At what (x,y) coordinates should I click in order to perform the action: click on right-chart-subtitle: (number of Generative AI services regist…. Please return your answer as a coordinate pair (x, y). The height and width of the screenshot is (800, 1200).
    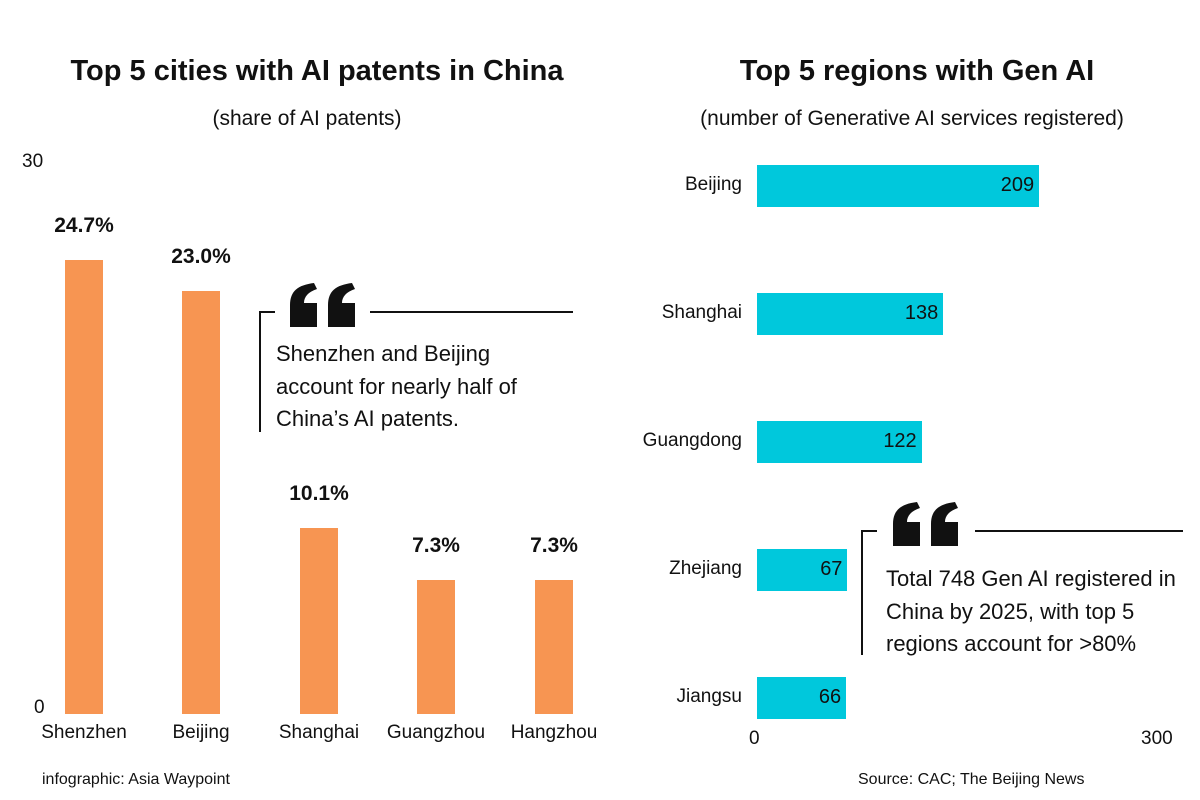
    Looking at the image, I should click on (912, 118).